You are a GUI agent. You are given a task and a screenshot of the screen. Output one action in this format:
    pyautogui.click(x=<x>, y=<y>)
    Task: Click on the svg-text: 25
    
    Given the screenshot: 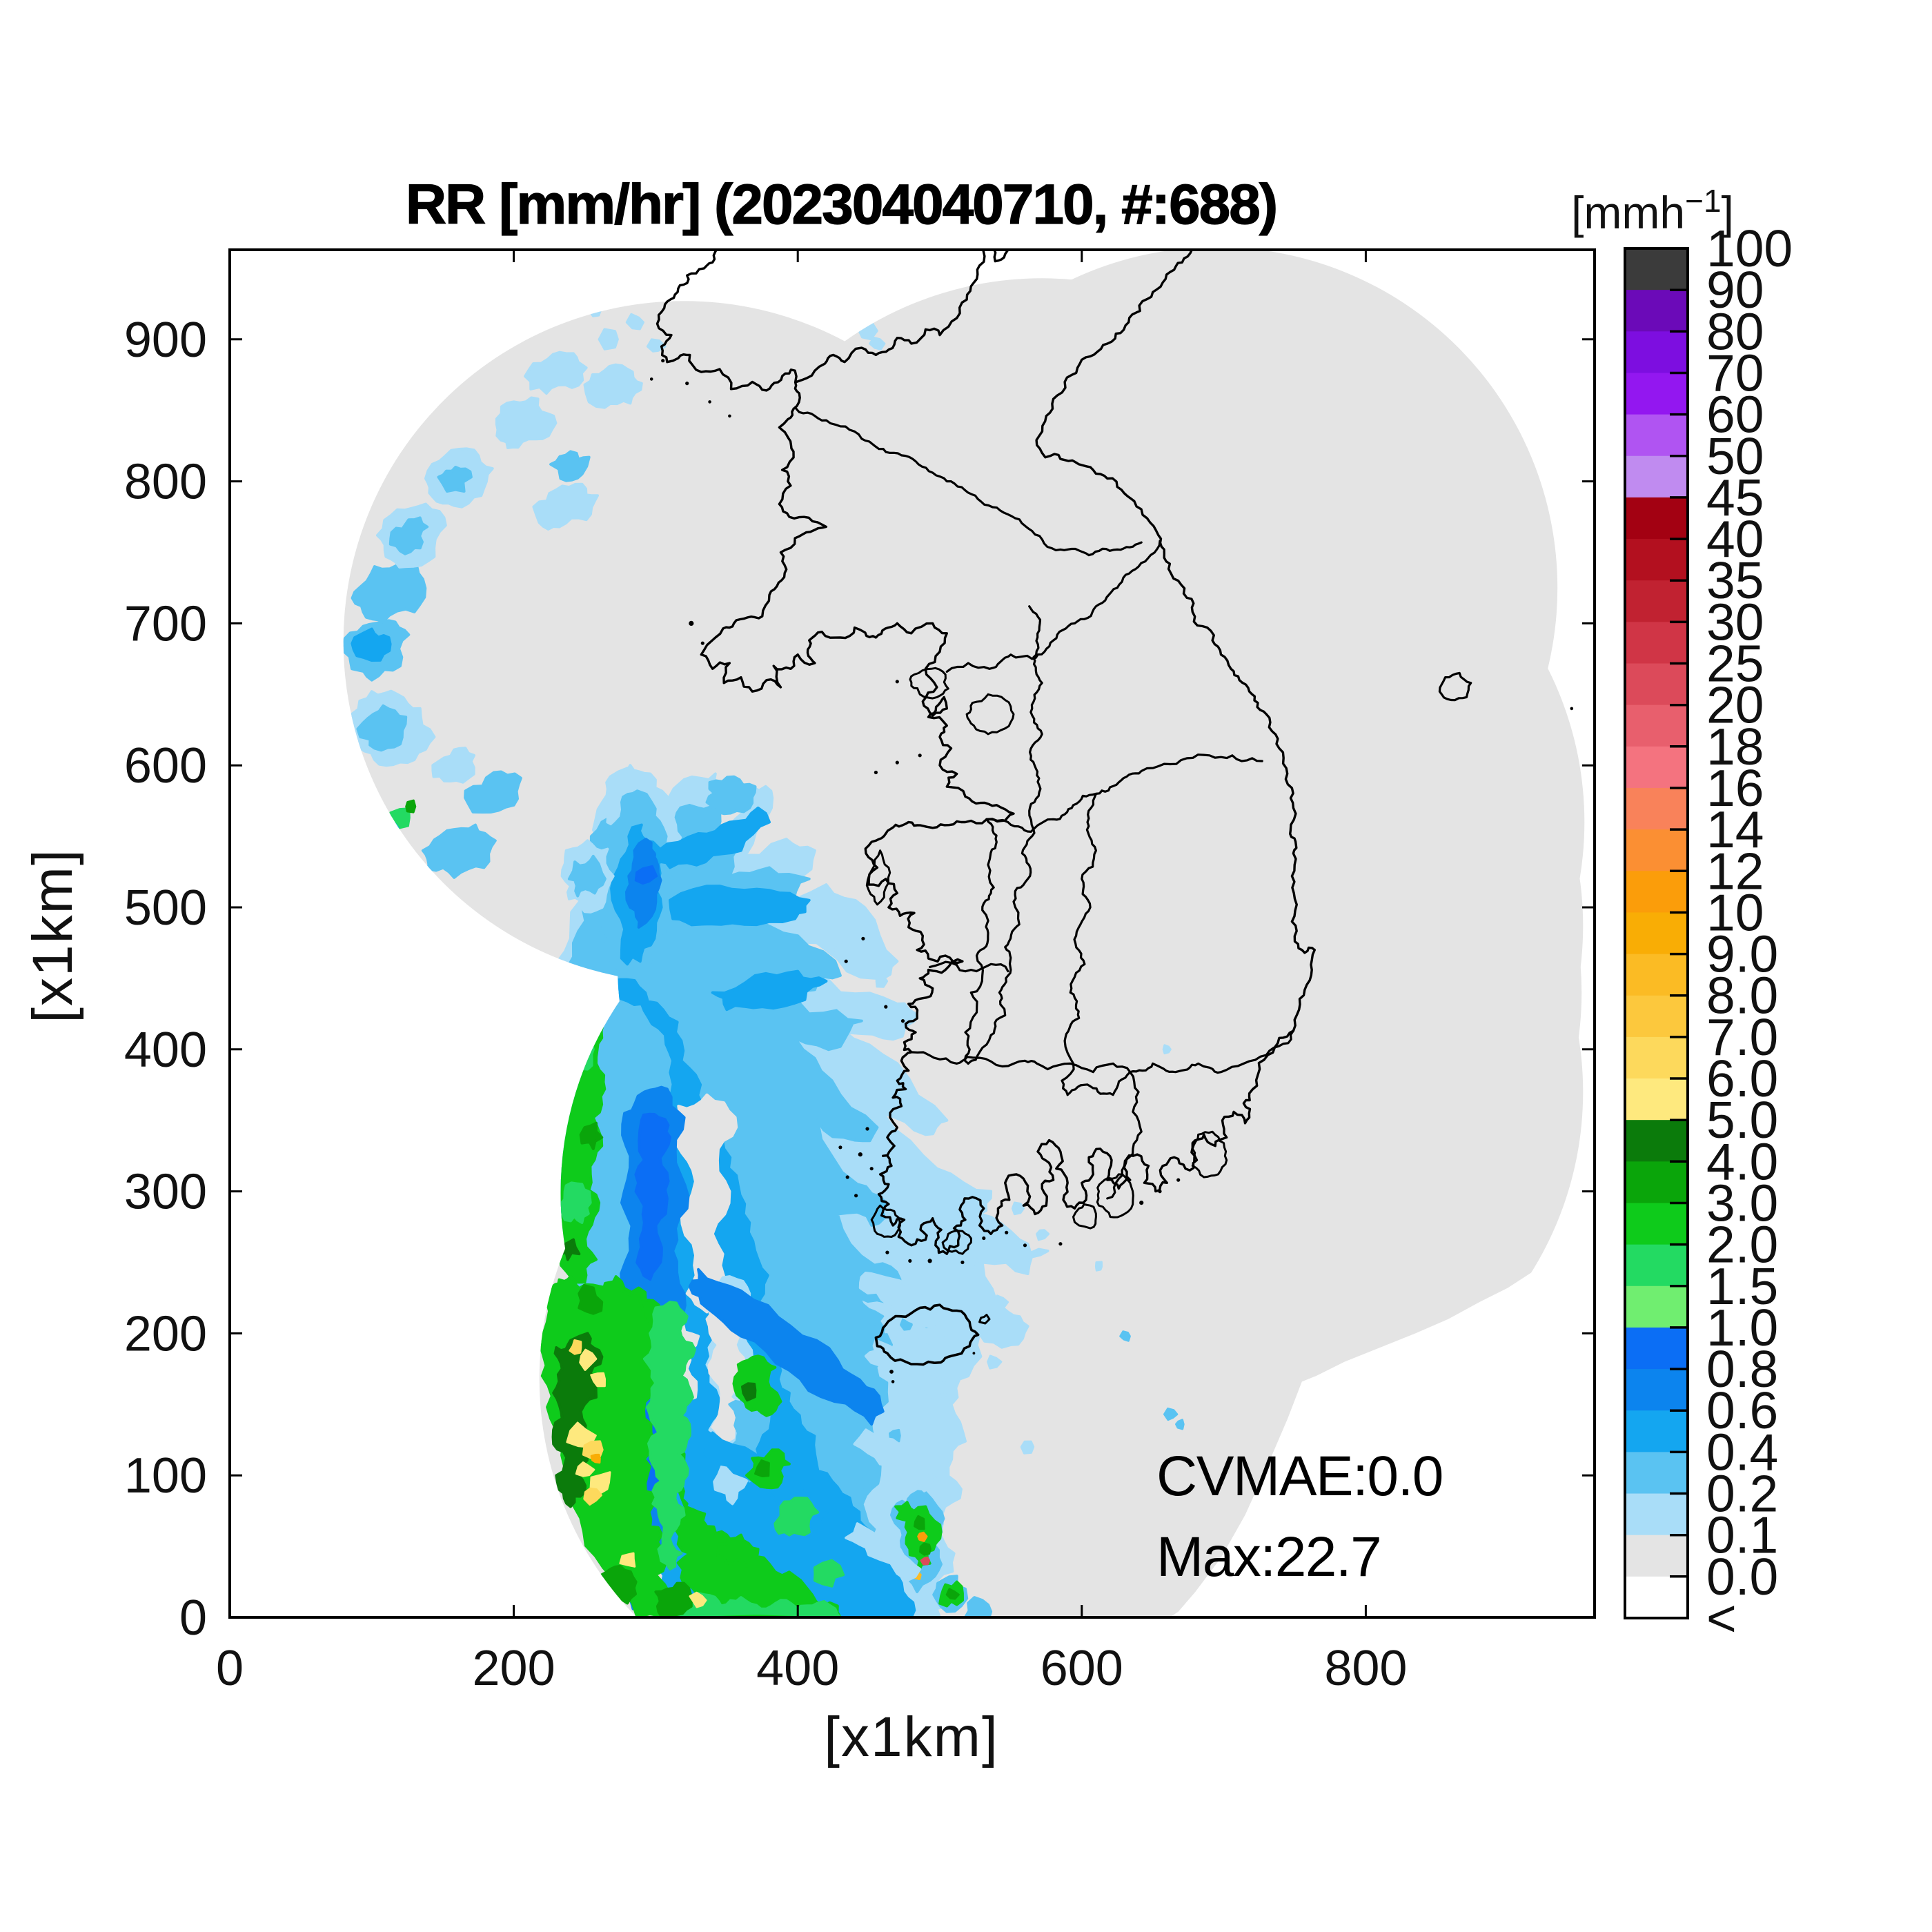 What is the action you would take?
    pyautogui.click(x=1735, y=664)
    